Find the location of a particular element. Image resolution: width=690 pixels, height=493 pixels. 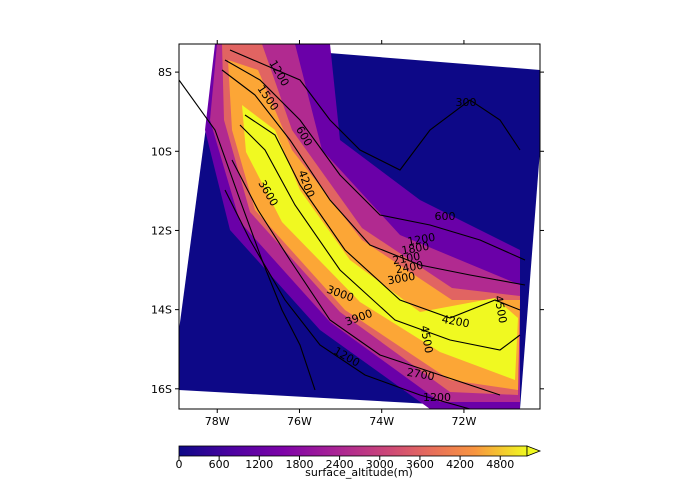

colorbar-tick-label: 1800 is located at coordinates (299, 464).